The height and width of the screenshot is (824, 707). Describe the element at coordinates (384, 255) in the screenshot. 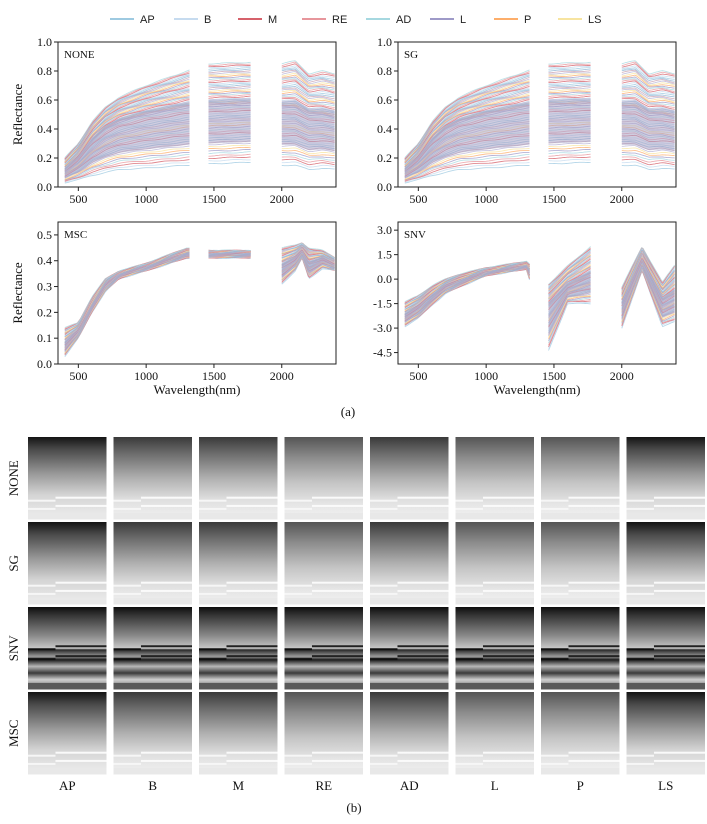

I see `y-tick-label: 1.5` at that location.